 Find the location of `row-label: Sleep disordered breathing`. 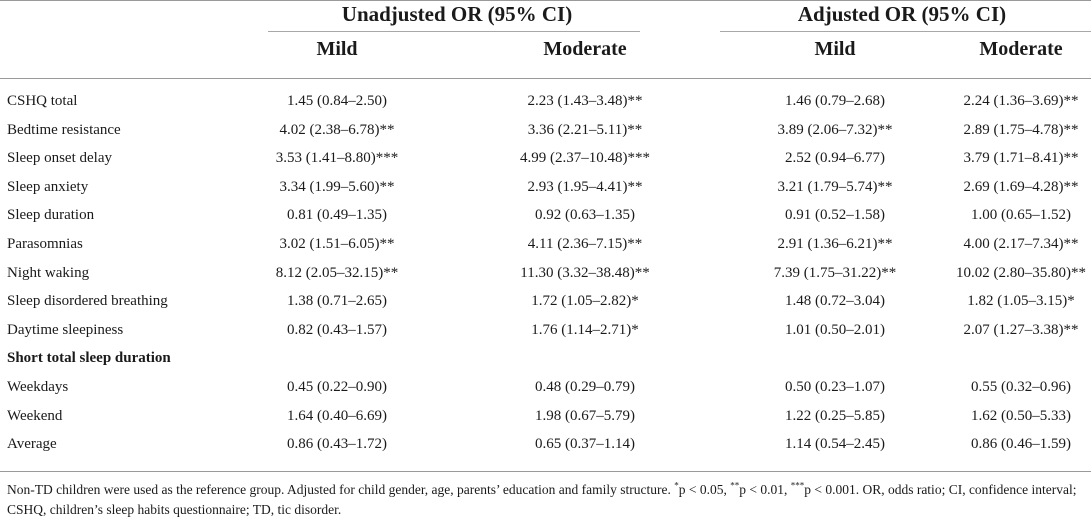

row-label: Sleep disordered breathing is located at coordinates (87, 301).